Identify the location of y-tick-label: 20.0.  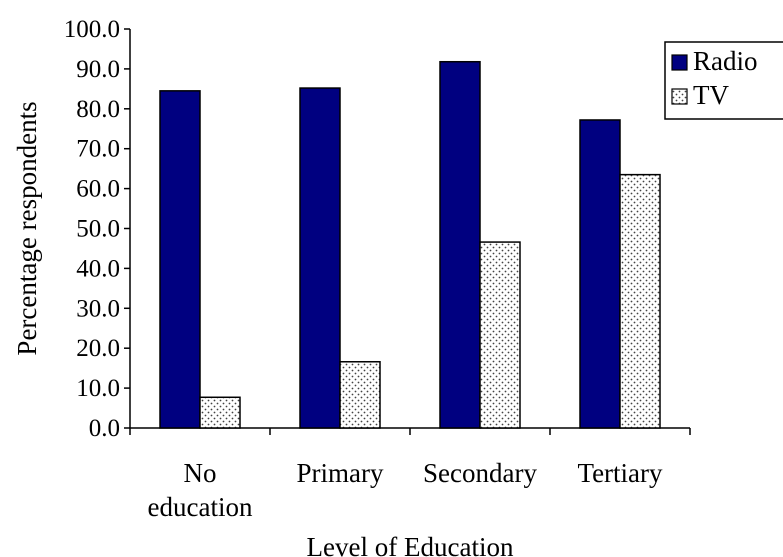
(98, 348).